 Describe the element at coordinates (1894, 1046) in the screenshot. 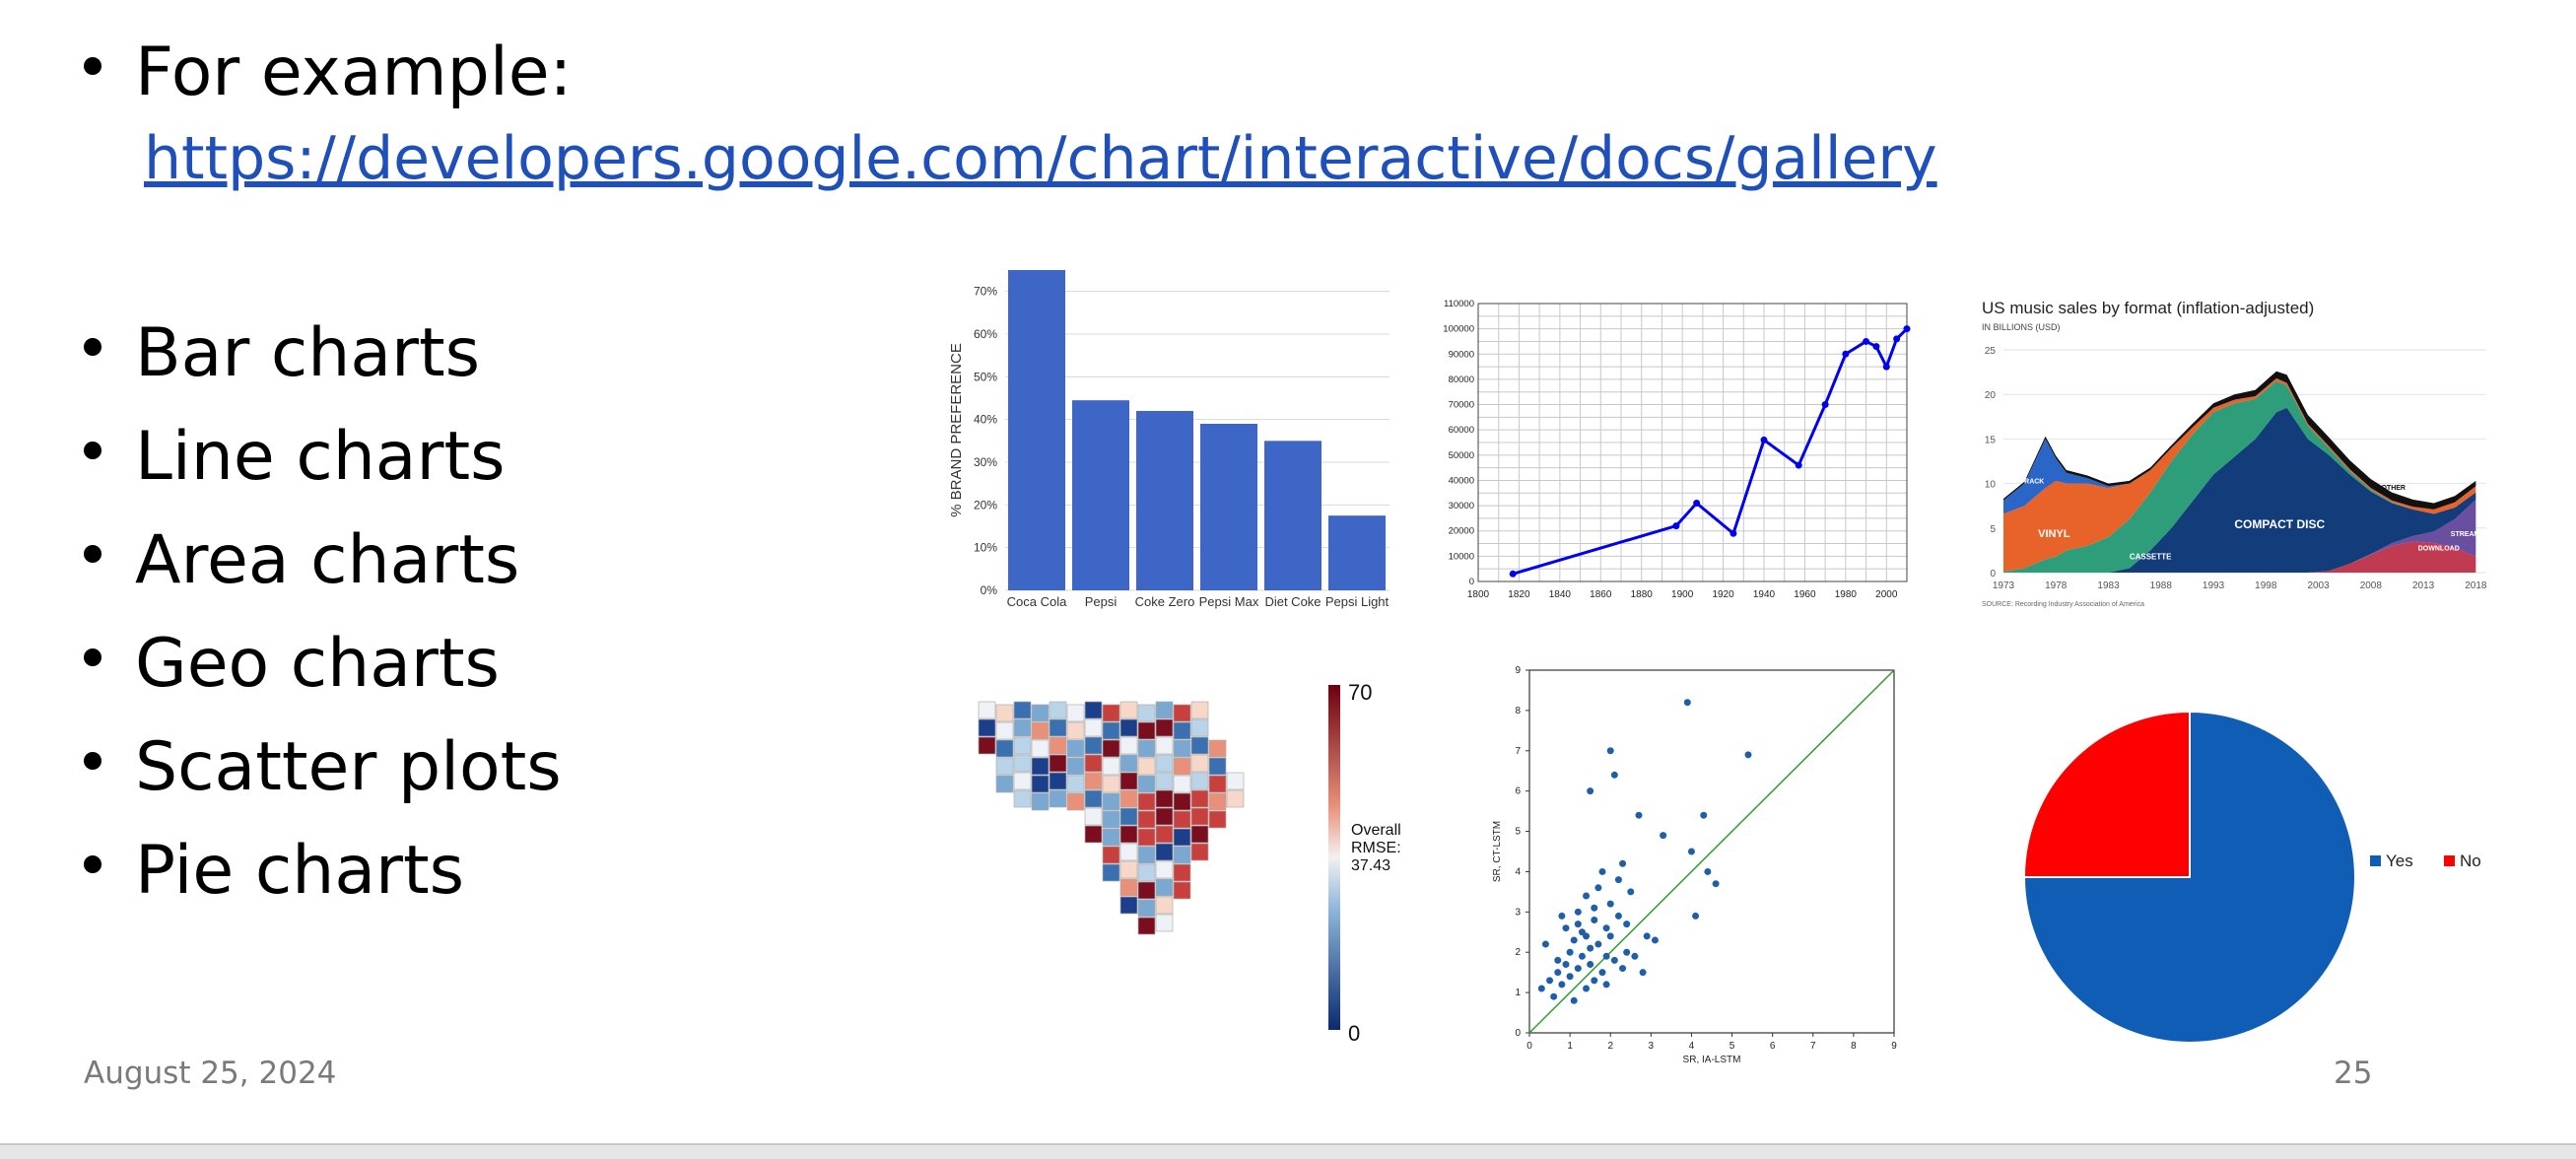

I see `scatter-xtick-label: 9` at that location.